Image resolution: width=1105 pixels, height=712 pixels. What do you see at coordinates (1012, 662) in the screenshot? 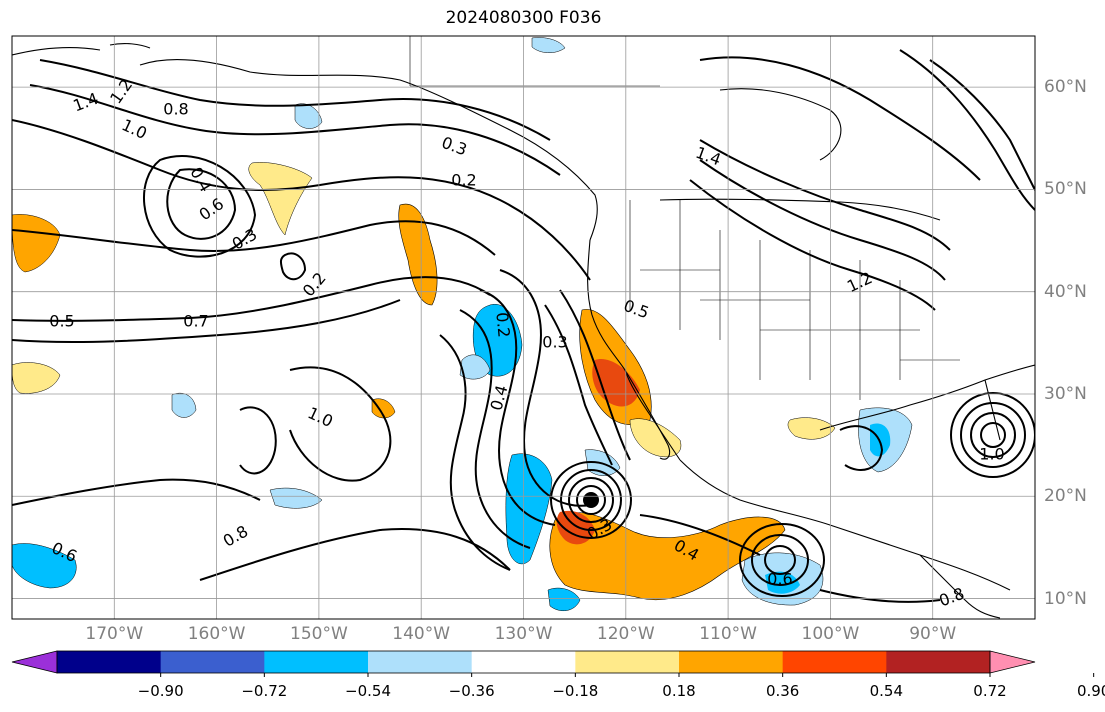
I see `colorbar-extend-high` at bounding box center [1012, 662].